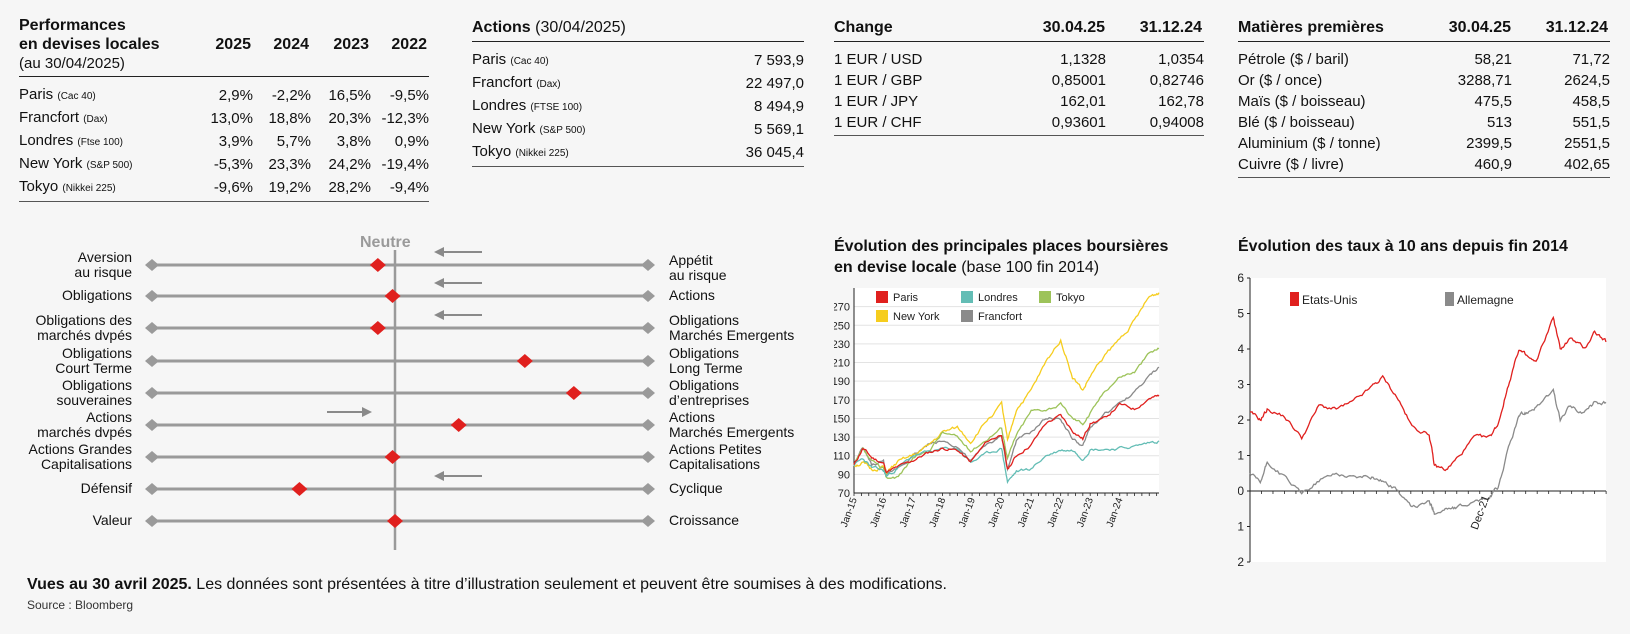 This screenshot has width=1630, height=634. What do you see at coordinates (1424, 122) in the screenshot?
I see `table-row: Blé ($ / boisseau) 513 551,5` at bounding box center [1424, 122].